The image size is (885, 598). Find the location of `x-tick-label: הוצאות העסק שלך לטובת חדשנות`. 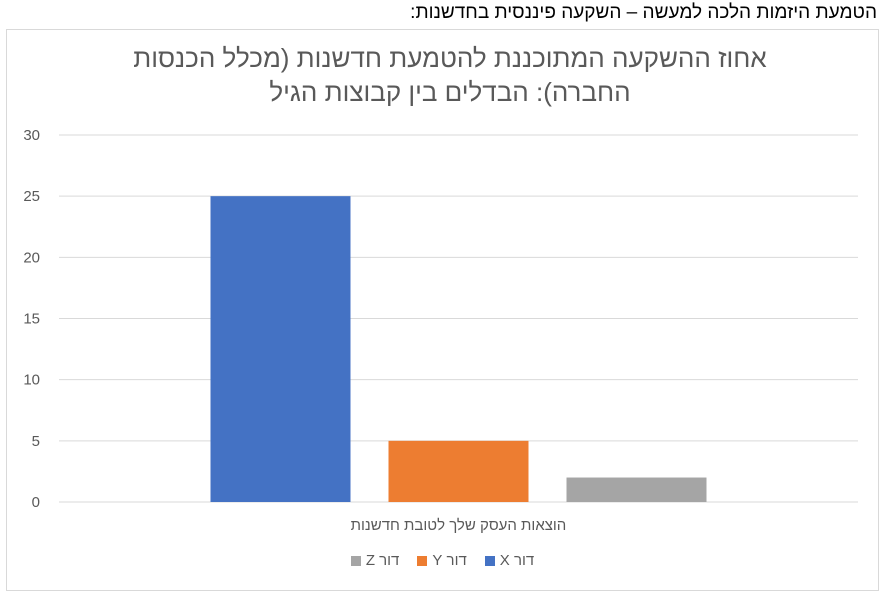

x-tick-label: הוצאות העסק שלך לטובת חדשנות is located at coordinates (459, 525).